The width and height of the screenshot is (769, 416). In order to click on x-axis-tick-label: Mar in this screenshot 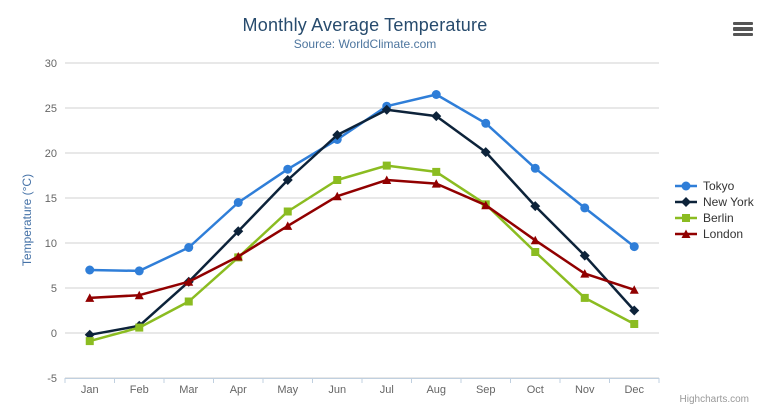, I will do `click(188, 390)`.